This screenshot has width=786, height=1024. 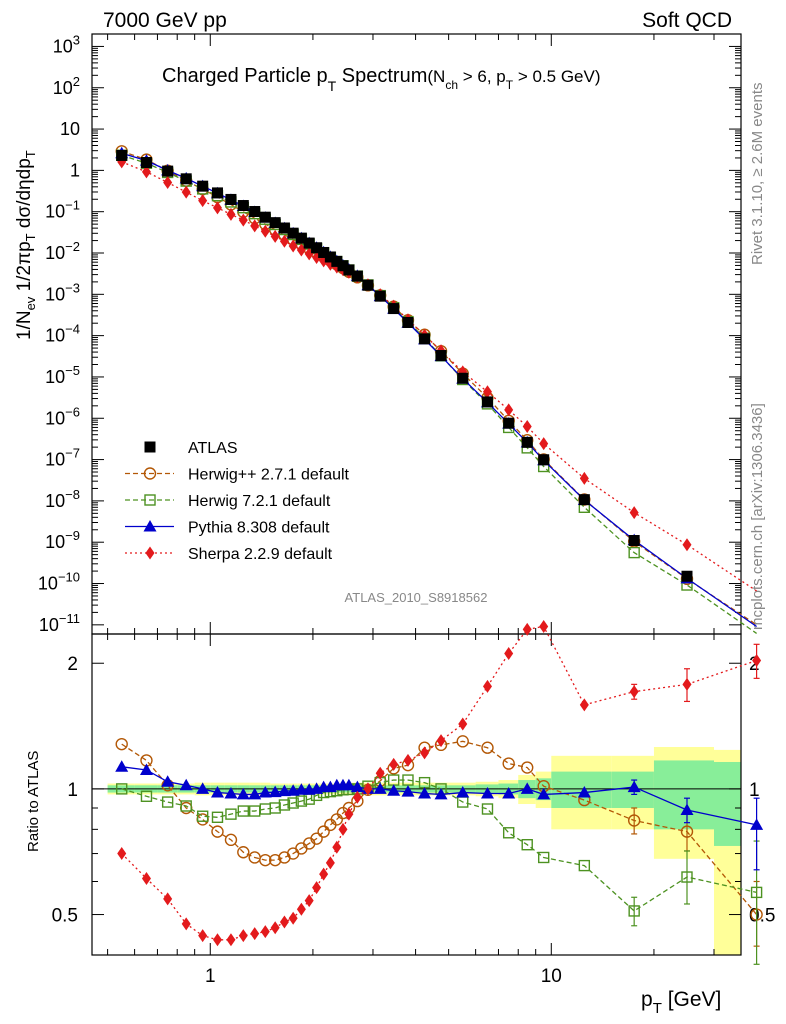 What do you see at coordinates (62, 292) in the screenshot?
I see `y-tick-label: 10⁻³` at bounding box center [62, 292].